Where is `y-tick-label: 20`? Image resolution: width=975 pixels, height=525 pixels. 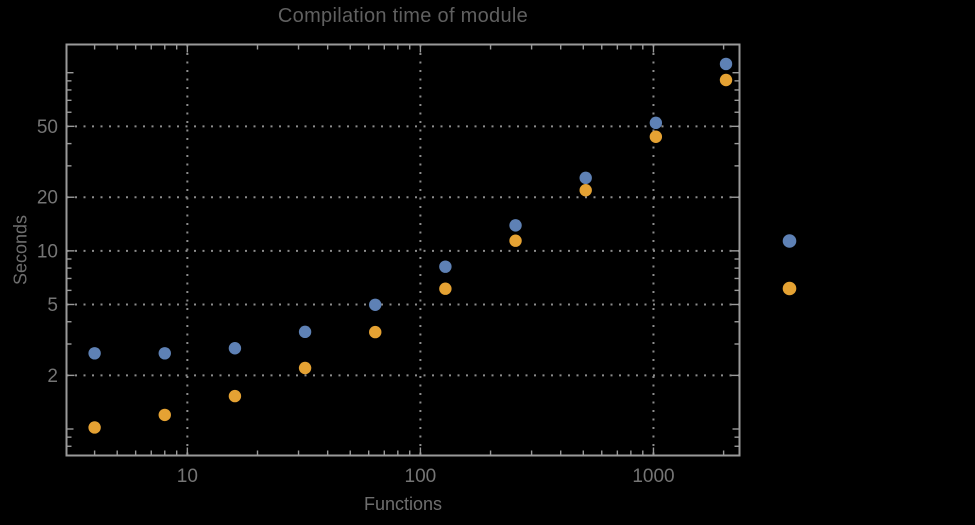
y-tick-label: 20 is located at coordinates (47, 198).